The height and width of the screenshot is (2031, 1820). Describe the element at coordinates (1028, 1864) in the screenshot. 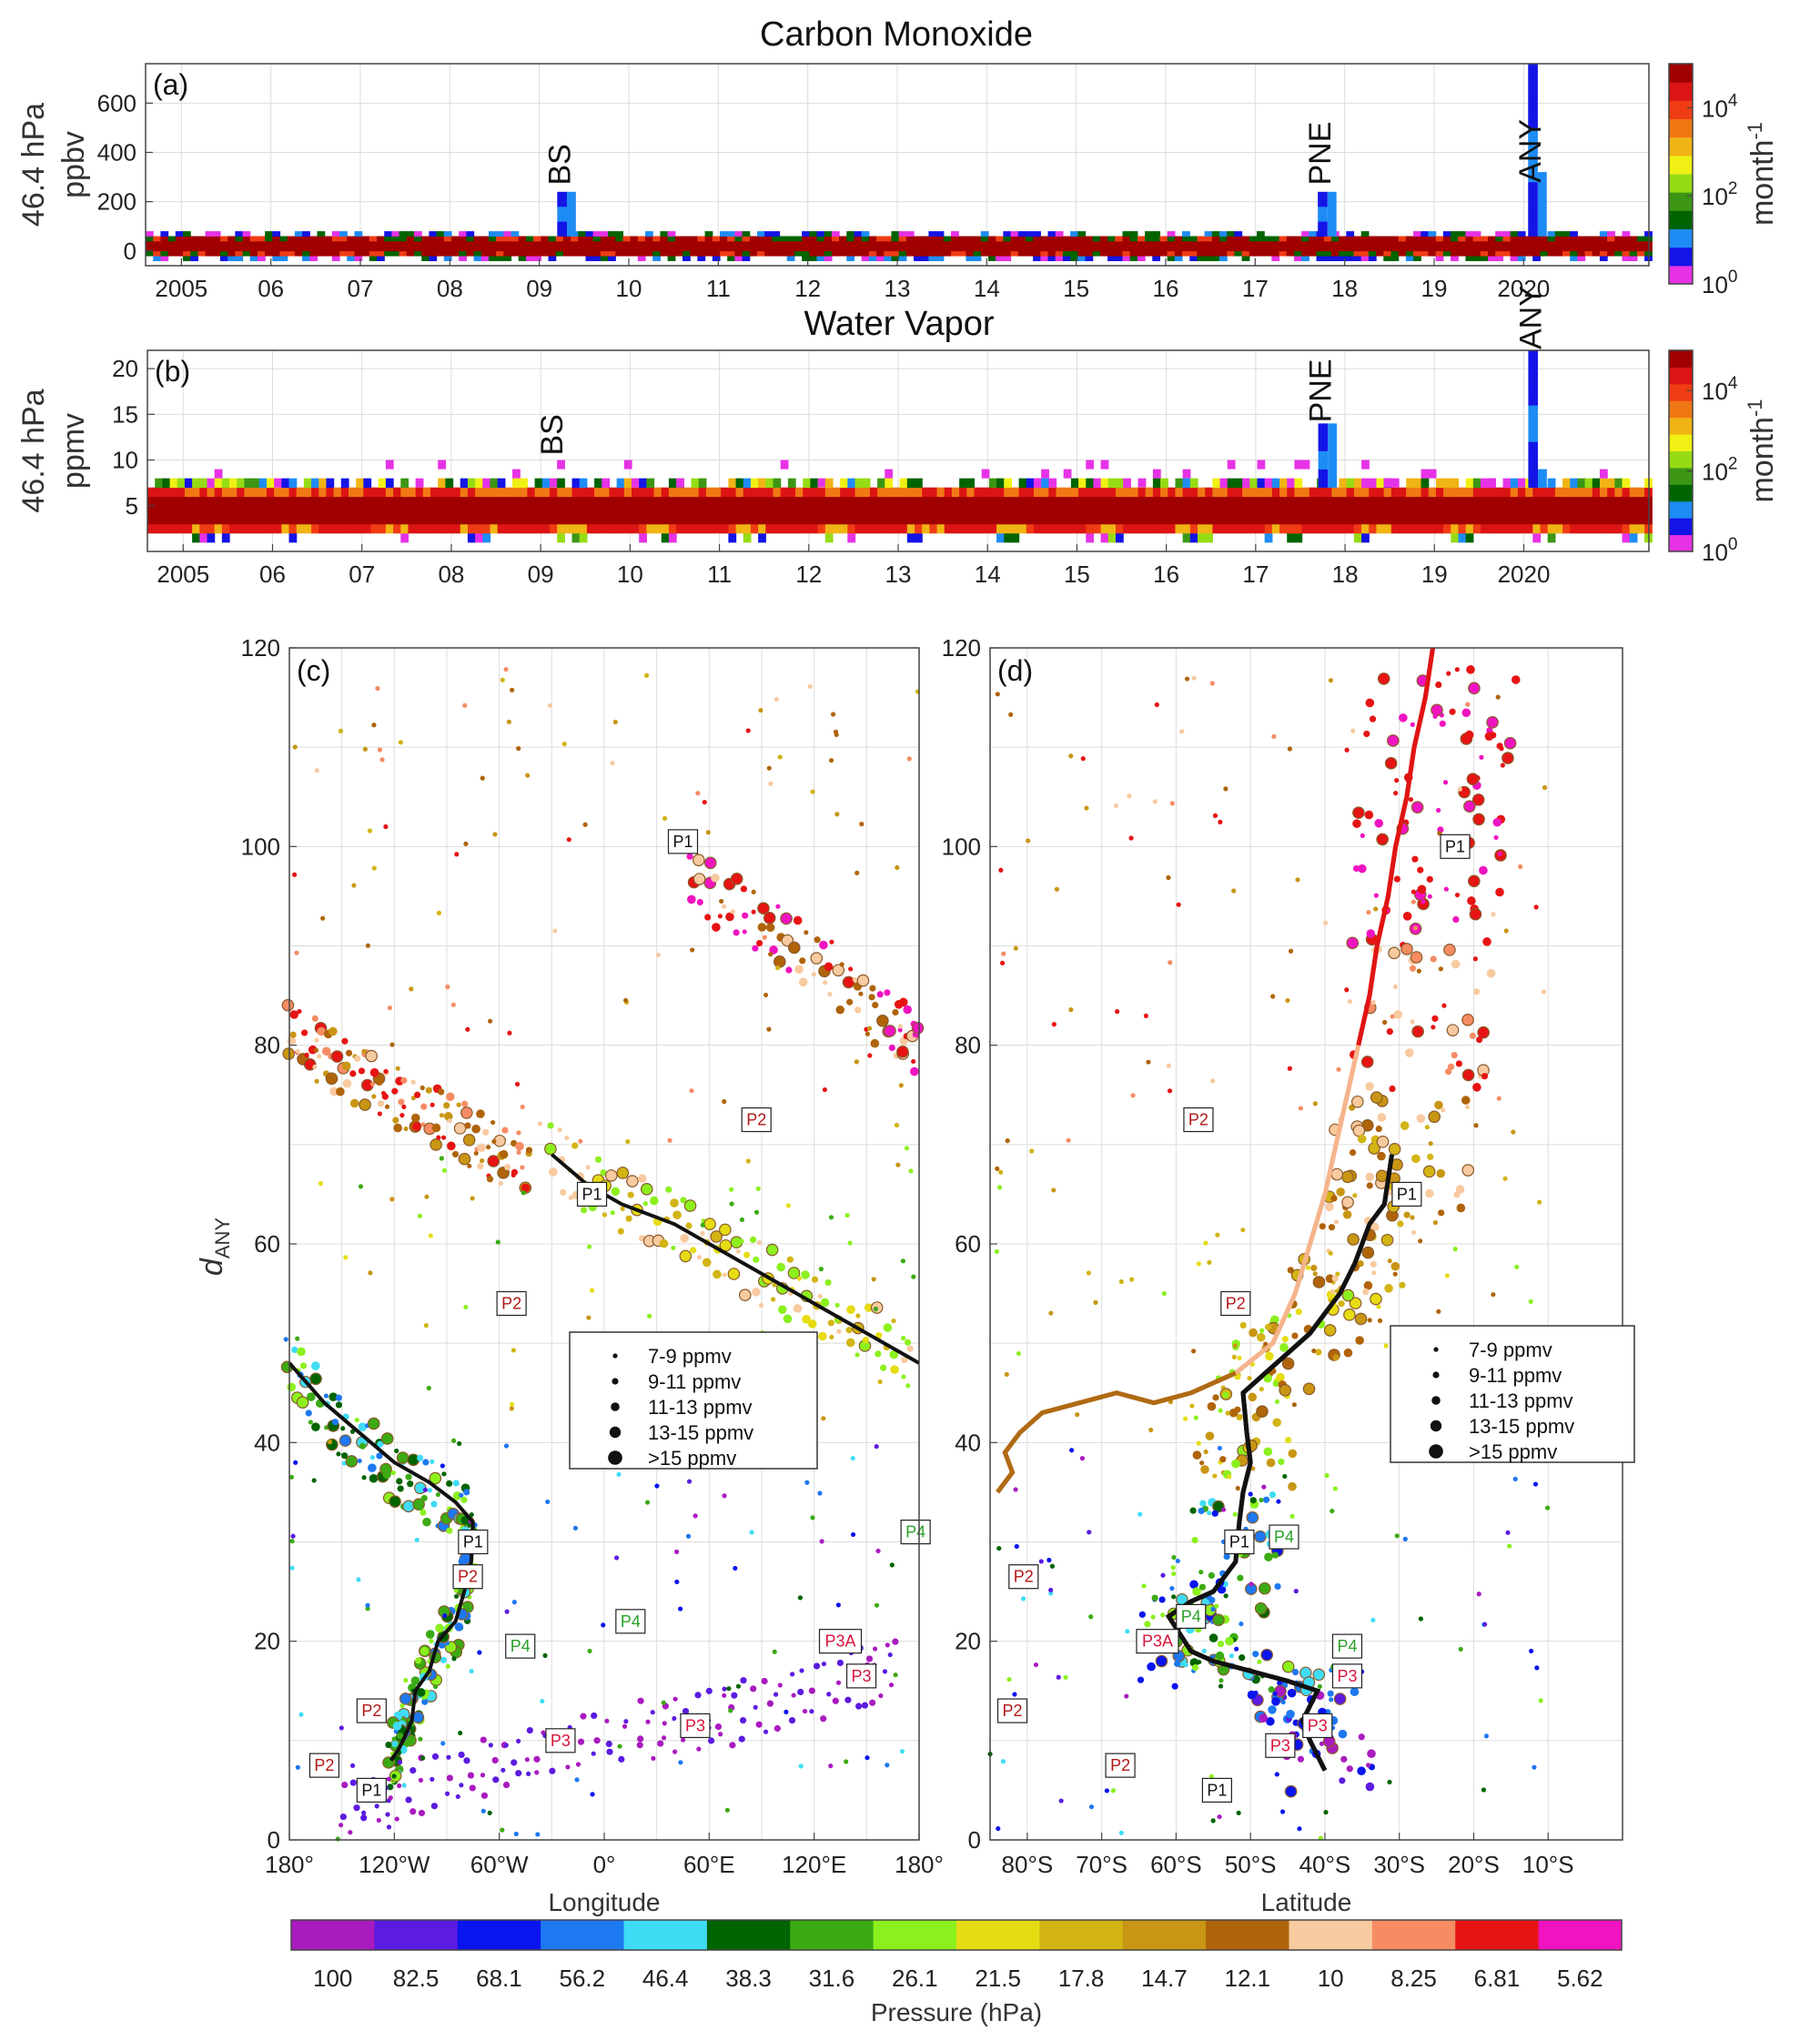

I see `x-tick-label: 80°S` at that location.